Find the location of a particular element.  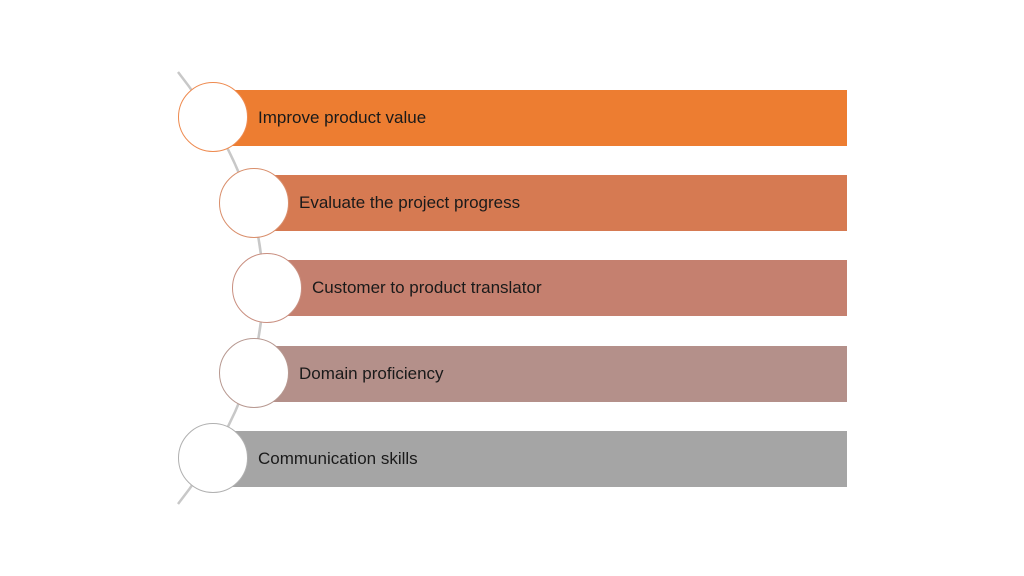

item-bar: Customer to product translator is located at coordinates (556, 288).